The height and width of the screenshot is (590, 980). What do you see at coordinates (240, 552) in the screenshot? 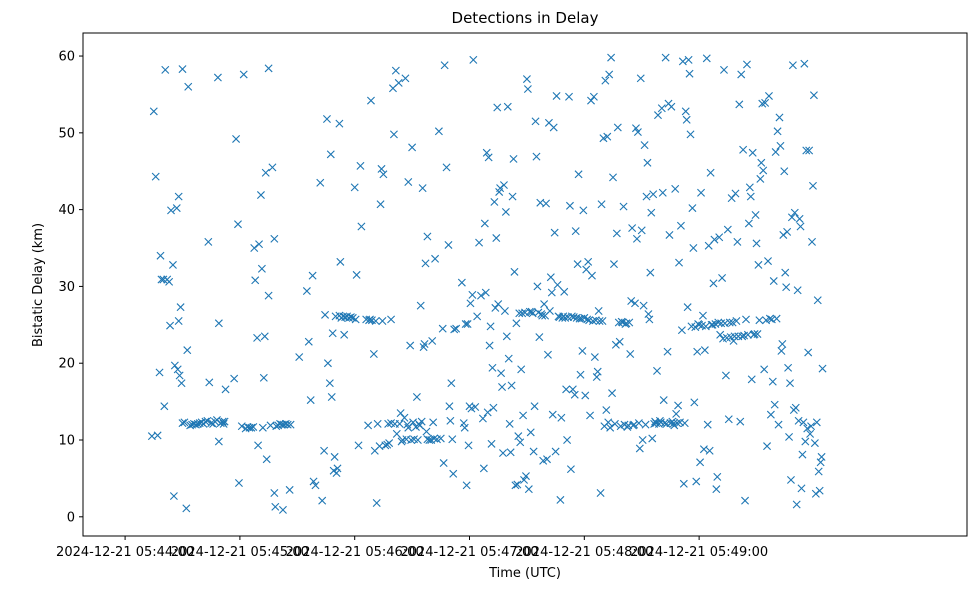
I see `x-tick-label: 2024-12-21 05:45:00` at bounding box center [240, 552].